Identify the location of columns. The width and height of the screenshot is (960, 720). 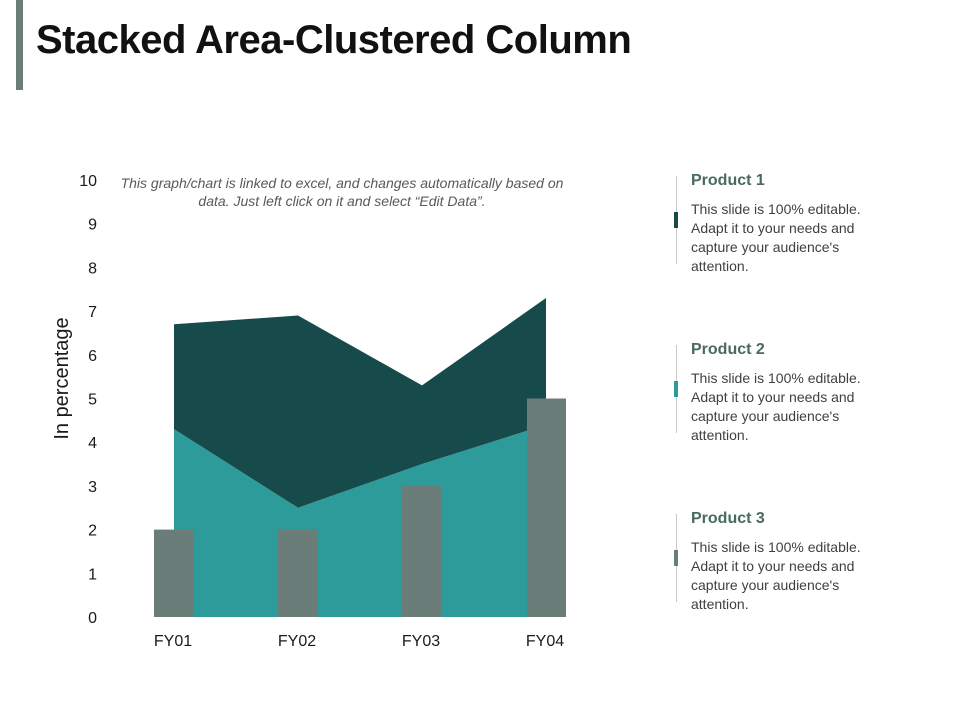
(360, 507).